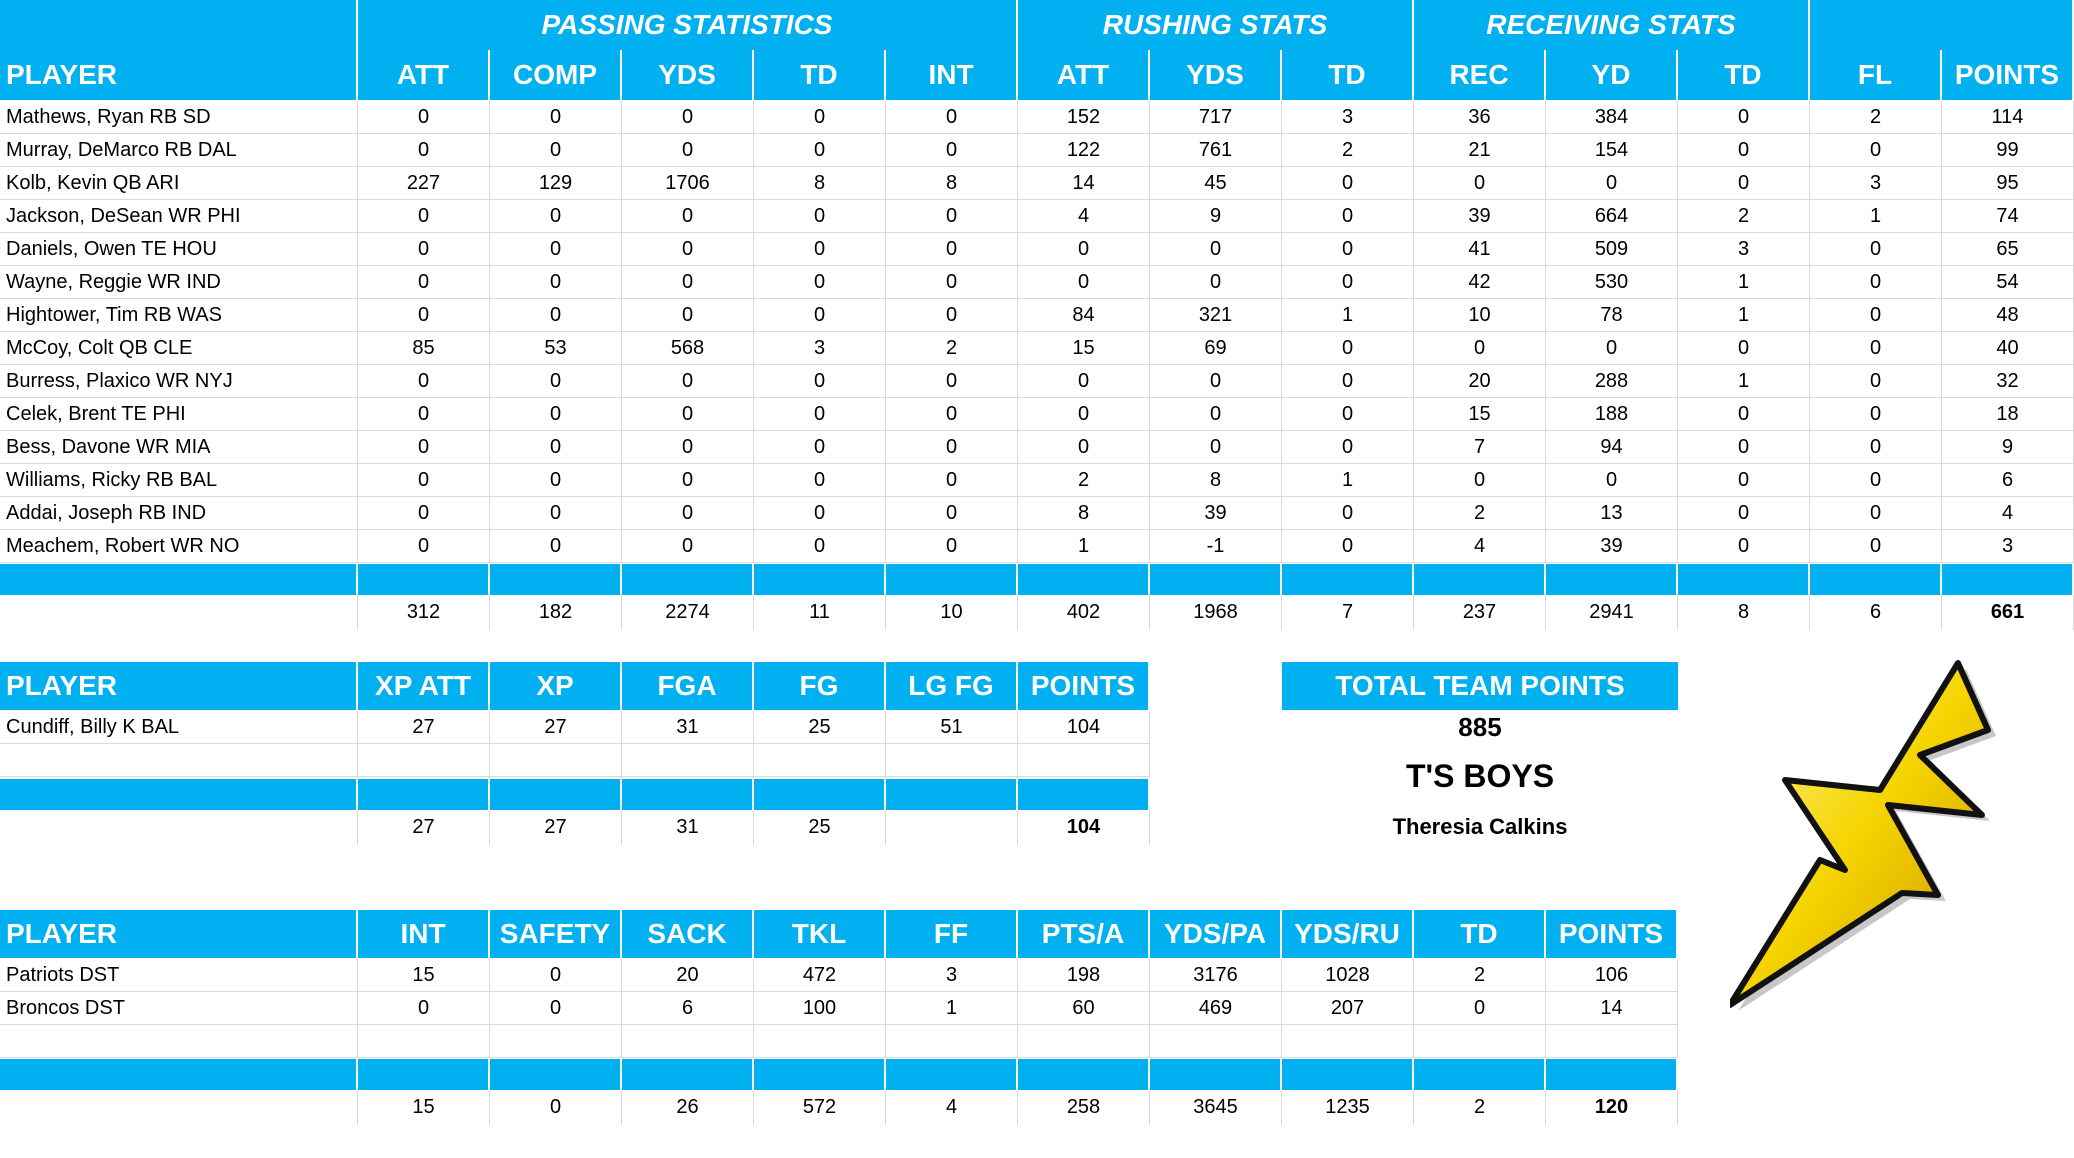 The width and height of the screenshot is (2074, 1158). What do you see at coordinates (424, 183) in the screenshot?
I see `stat-cell: 227` at bounding box center [424, 183].